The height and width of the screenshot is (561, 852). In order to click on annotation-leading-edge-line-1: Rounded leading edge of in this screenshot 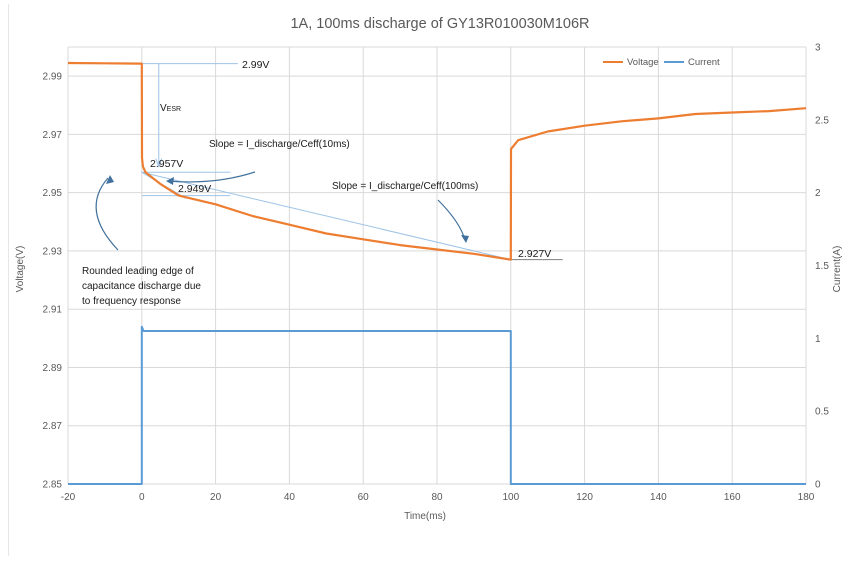, I will do `click(138, 271)`.